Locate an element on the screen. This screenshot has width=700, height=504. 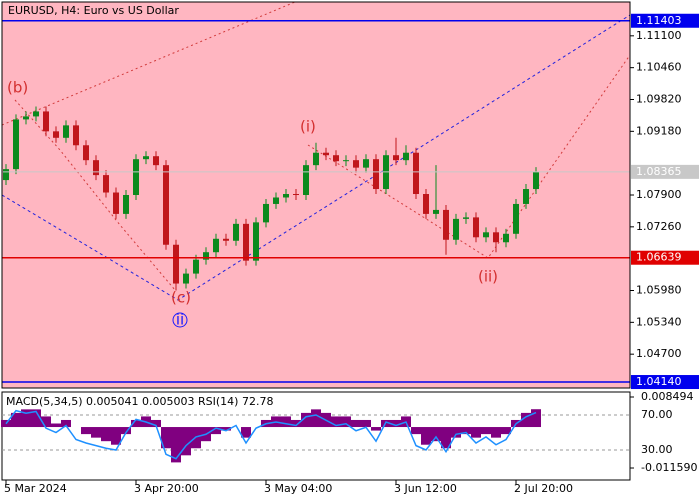
y-tick-label: 1.11100 is located at coordinates (659, 35).